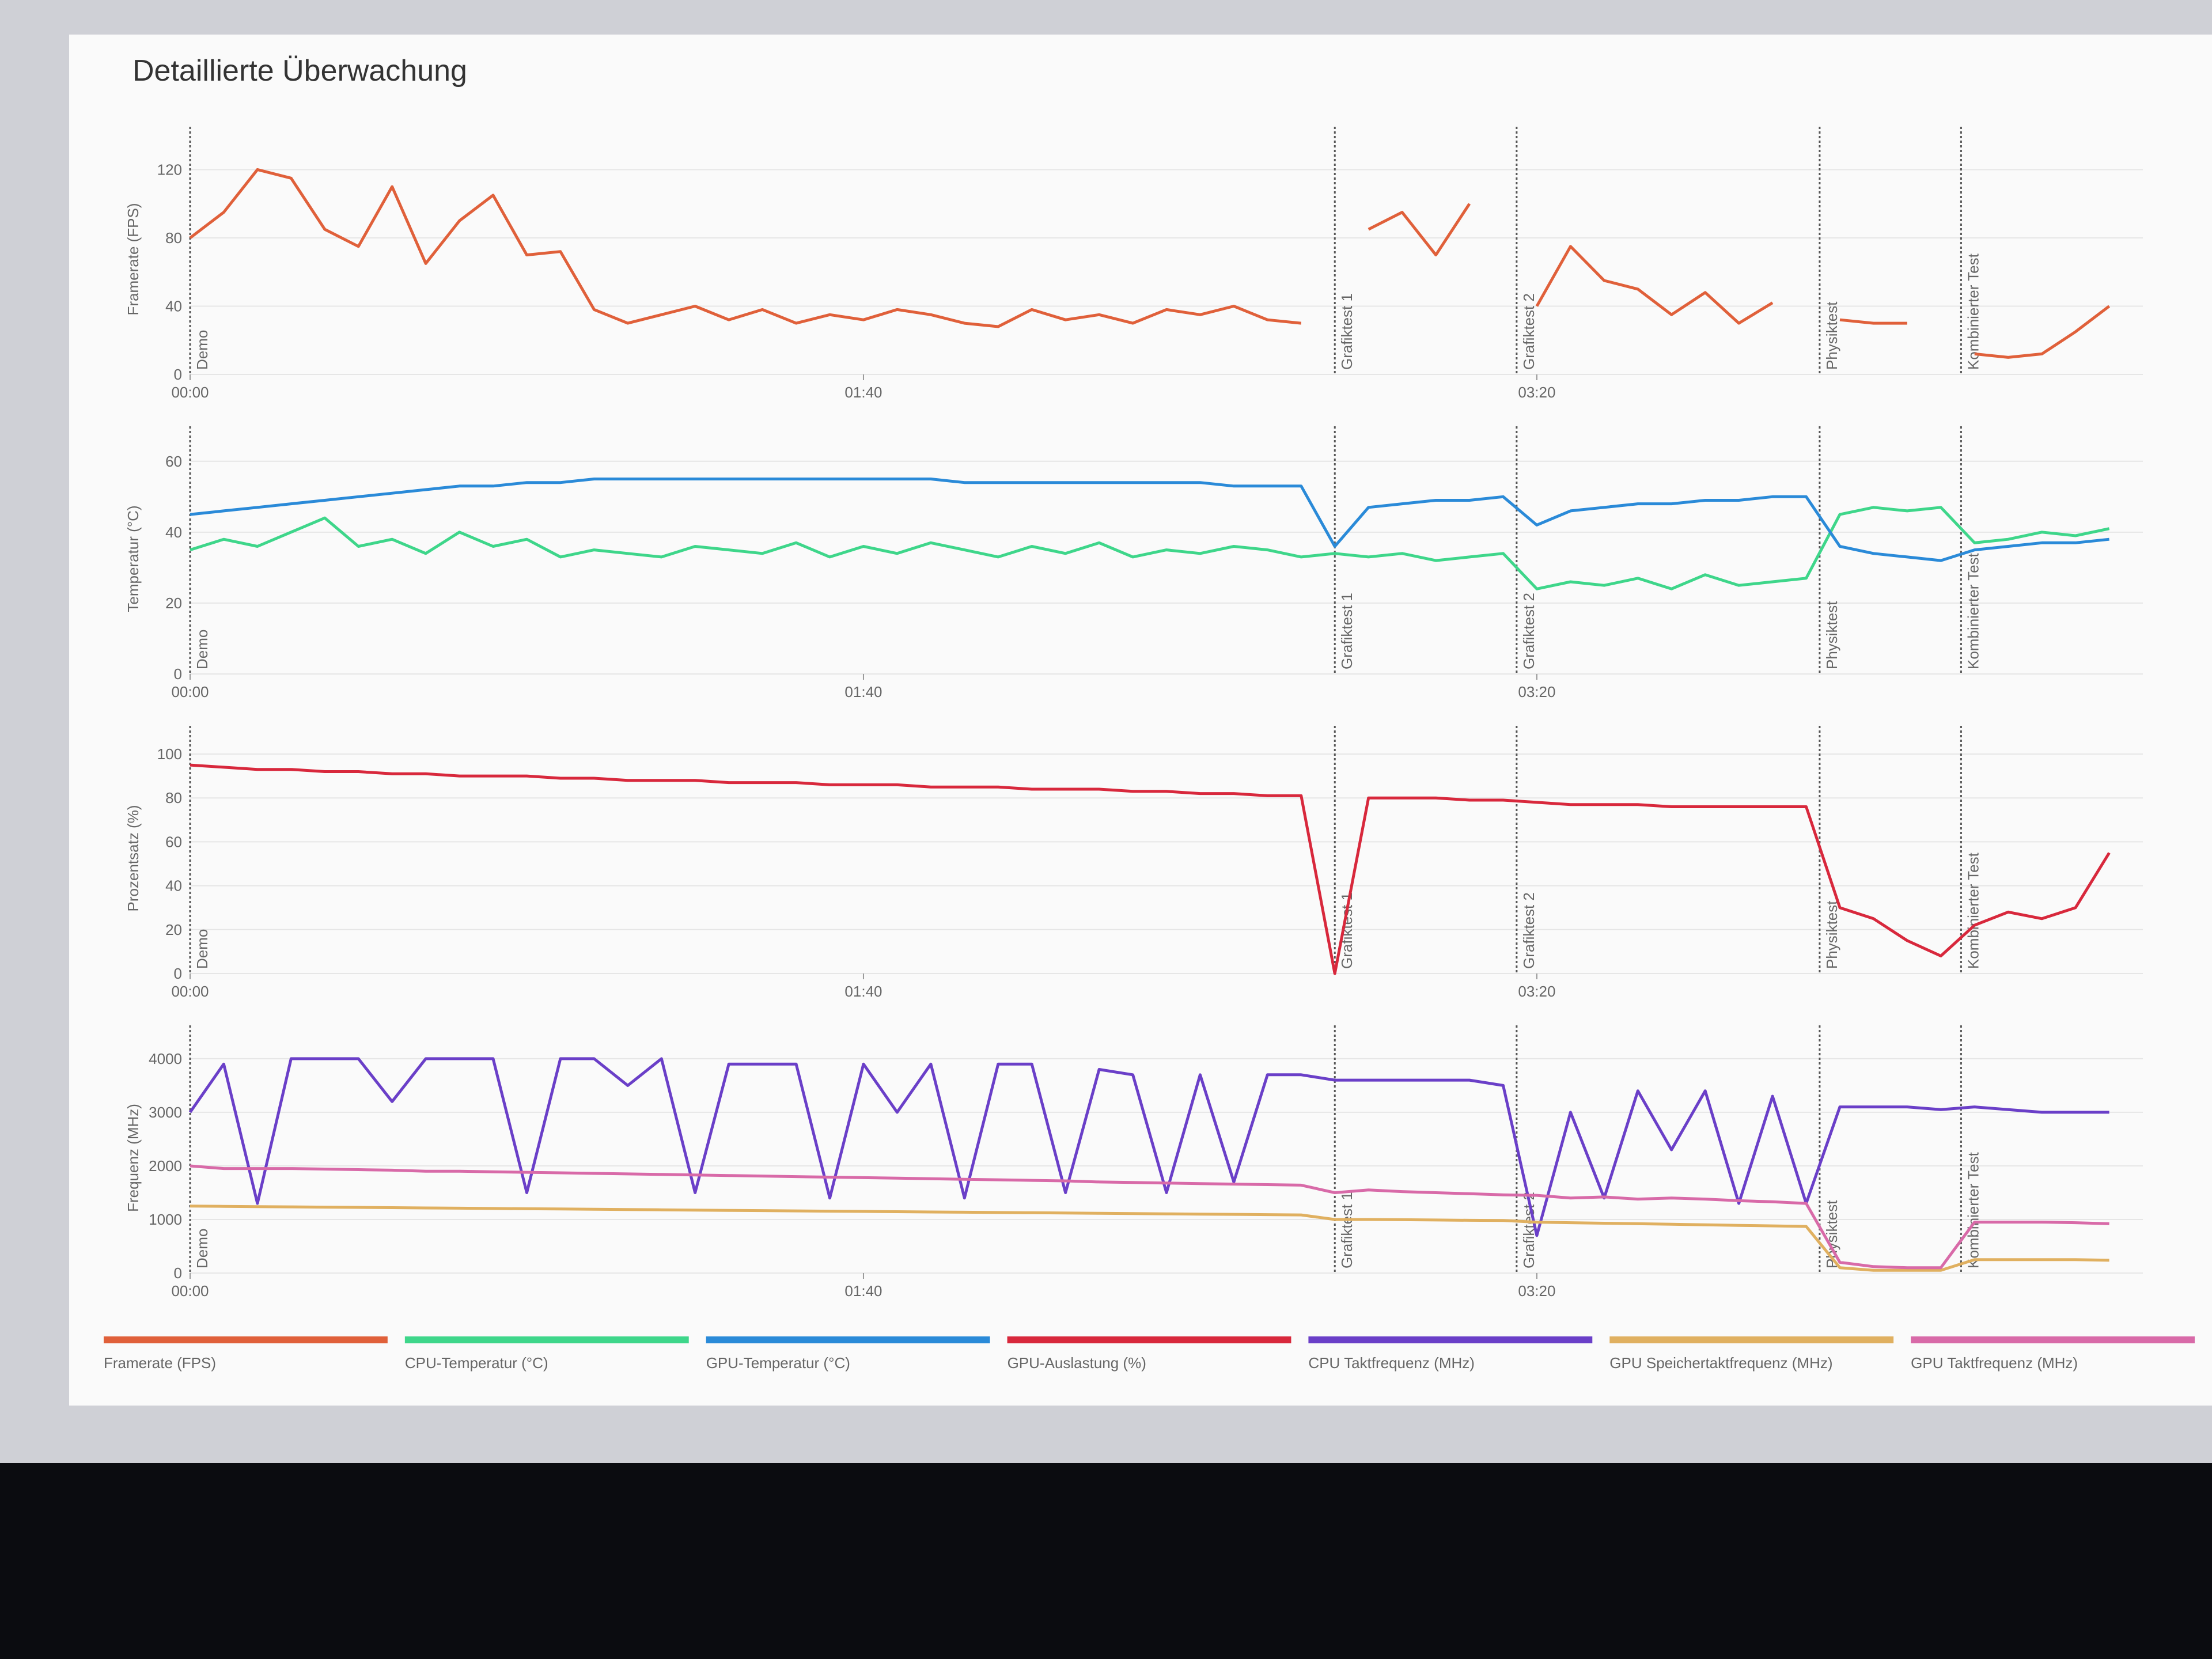  I want to click on legend-label: GPU Speichertaktfrequenz (MHz), so click(1720, 1363).